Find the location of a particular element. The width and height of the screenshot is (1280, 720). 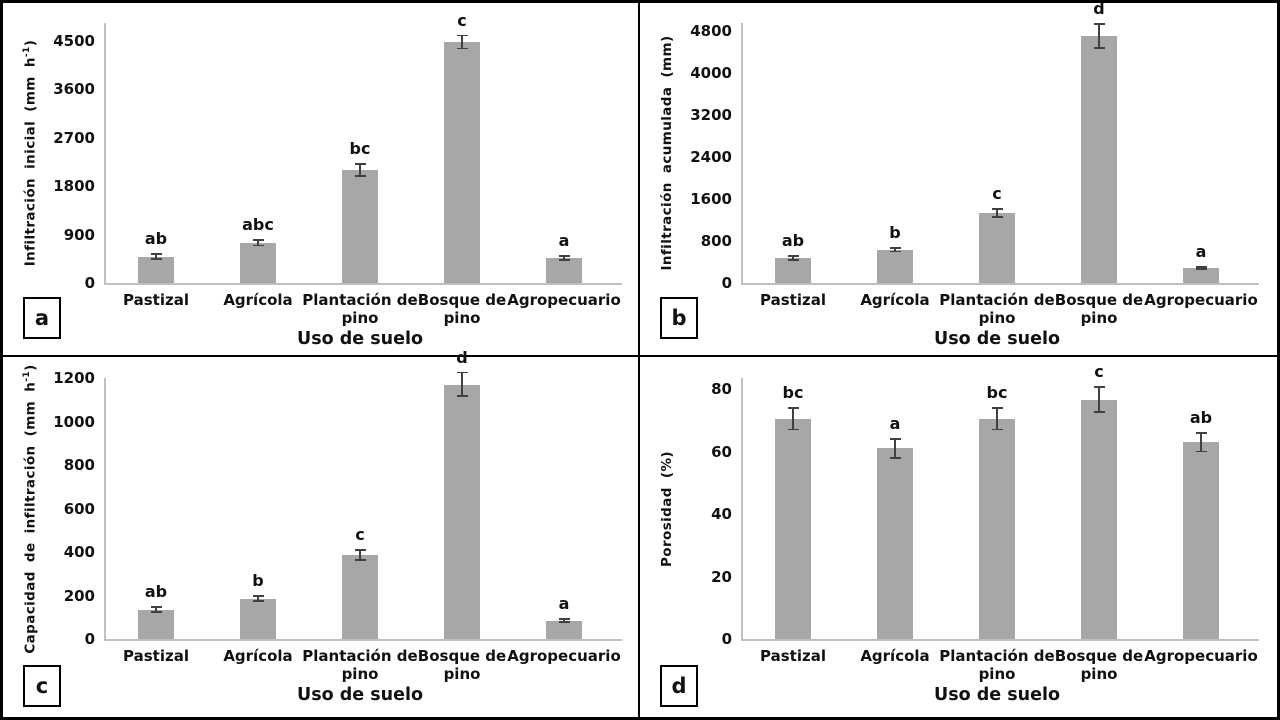

y-tick-label: 2700 is located at coordinates (74, 137).